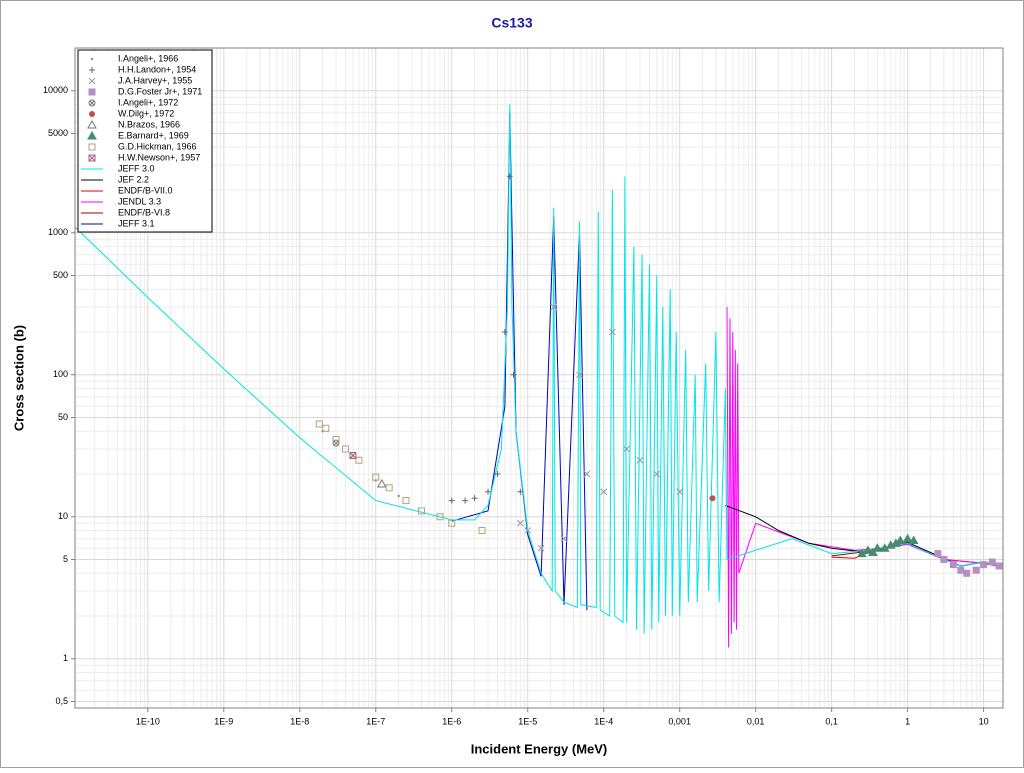 The width and height of the screenshot is (1024, 773). Describe the element at coordinates (148, 721) in the screenshot. I see `x-tick-label: 1E-10` at that location.